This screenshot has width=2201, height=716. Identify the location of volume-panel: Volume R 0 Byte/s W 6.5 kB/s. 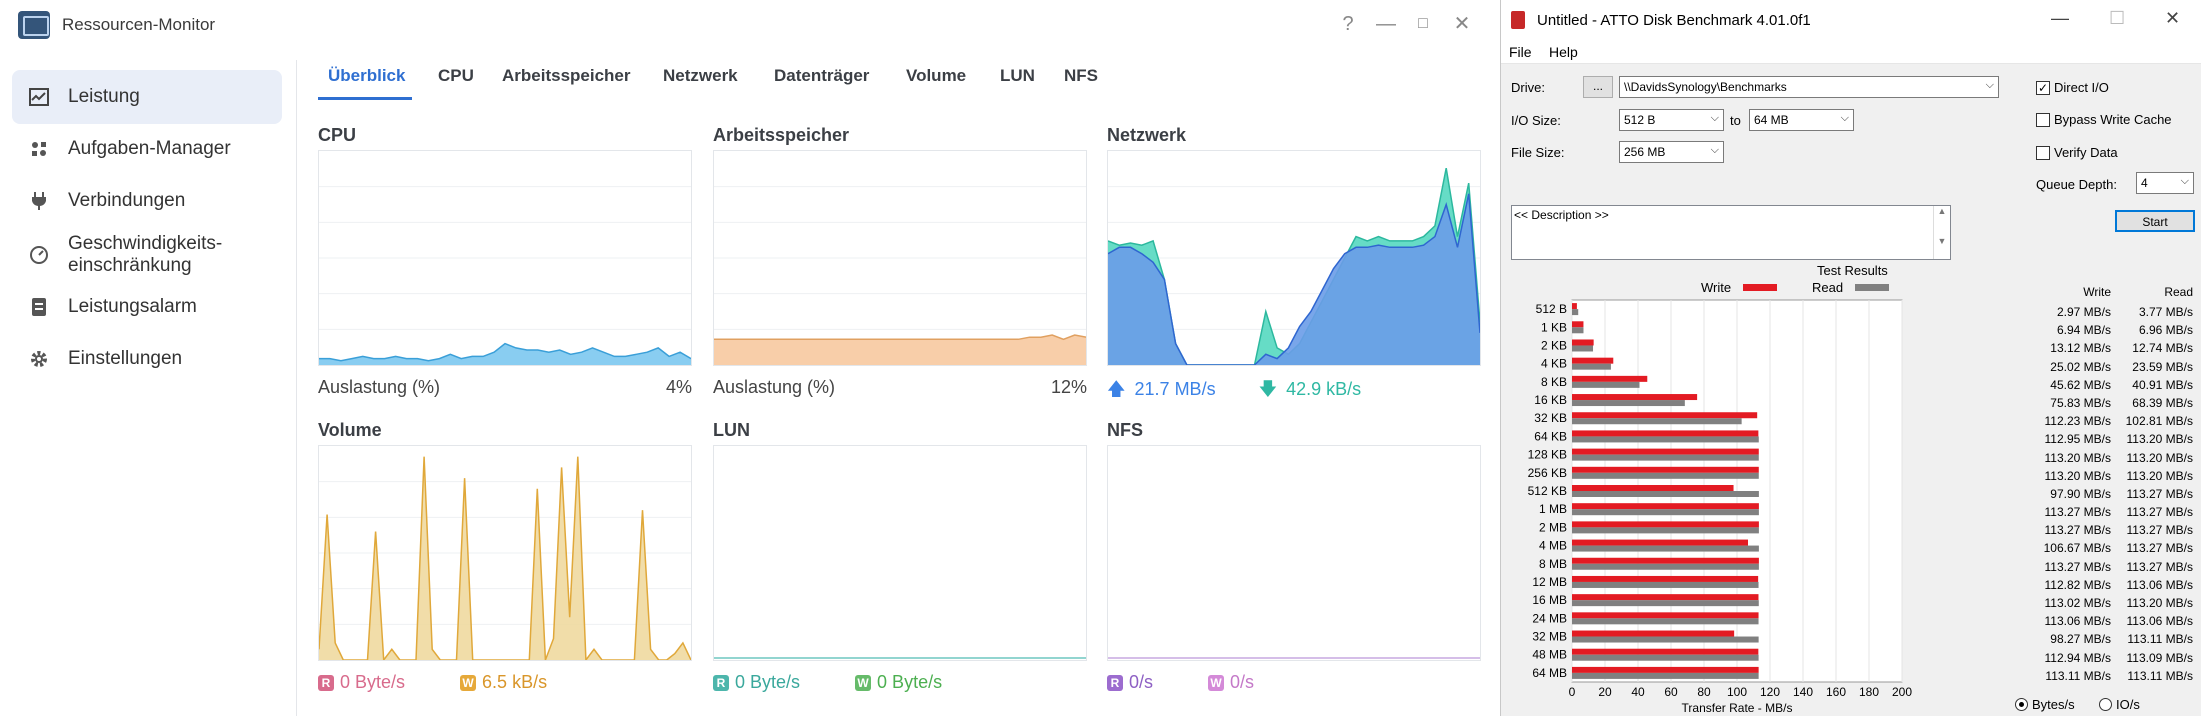
(505, 562).